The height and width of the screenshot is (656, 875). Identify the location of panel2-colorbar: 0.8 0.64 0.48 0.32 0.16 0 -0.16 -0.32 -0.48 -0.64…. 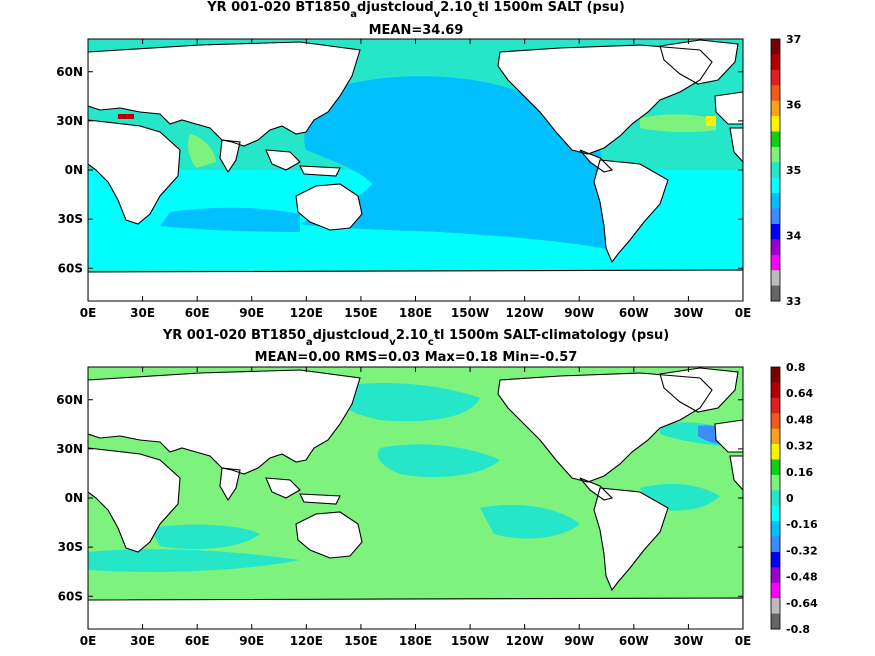
(794, 498).